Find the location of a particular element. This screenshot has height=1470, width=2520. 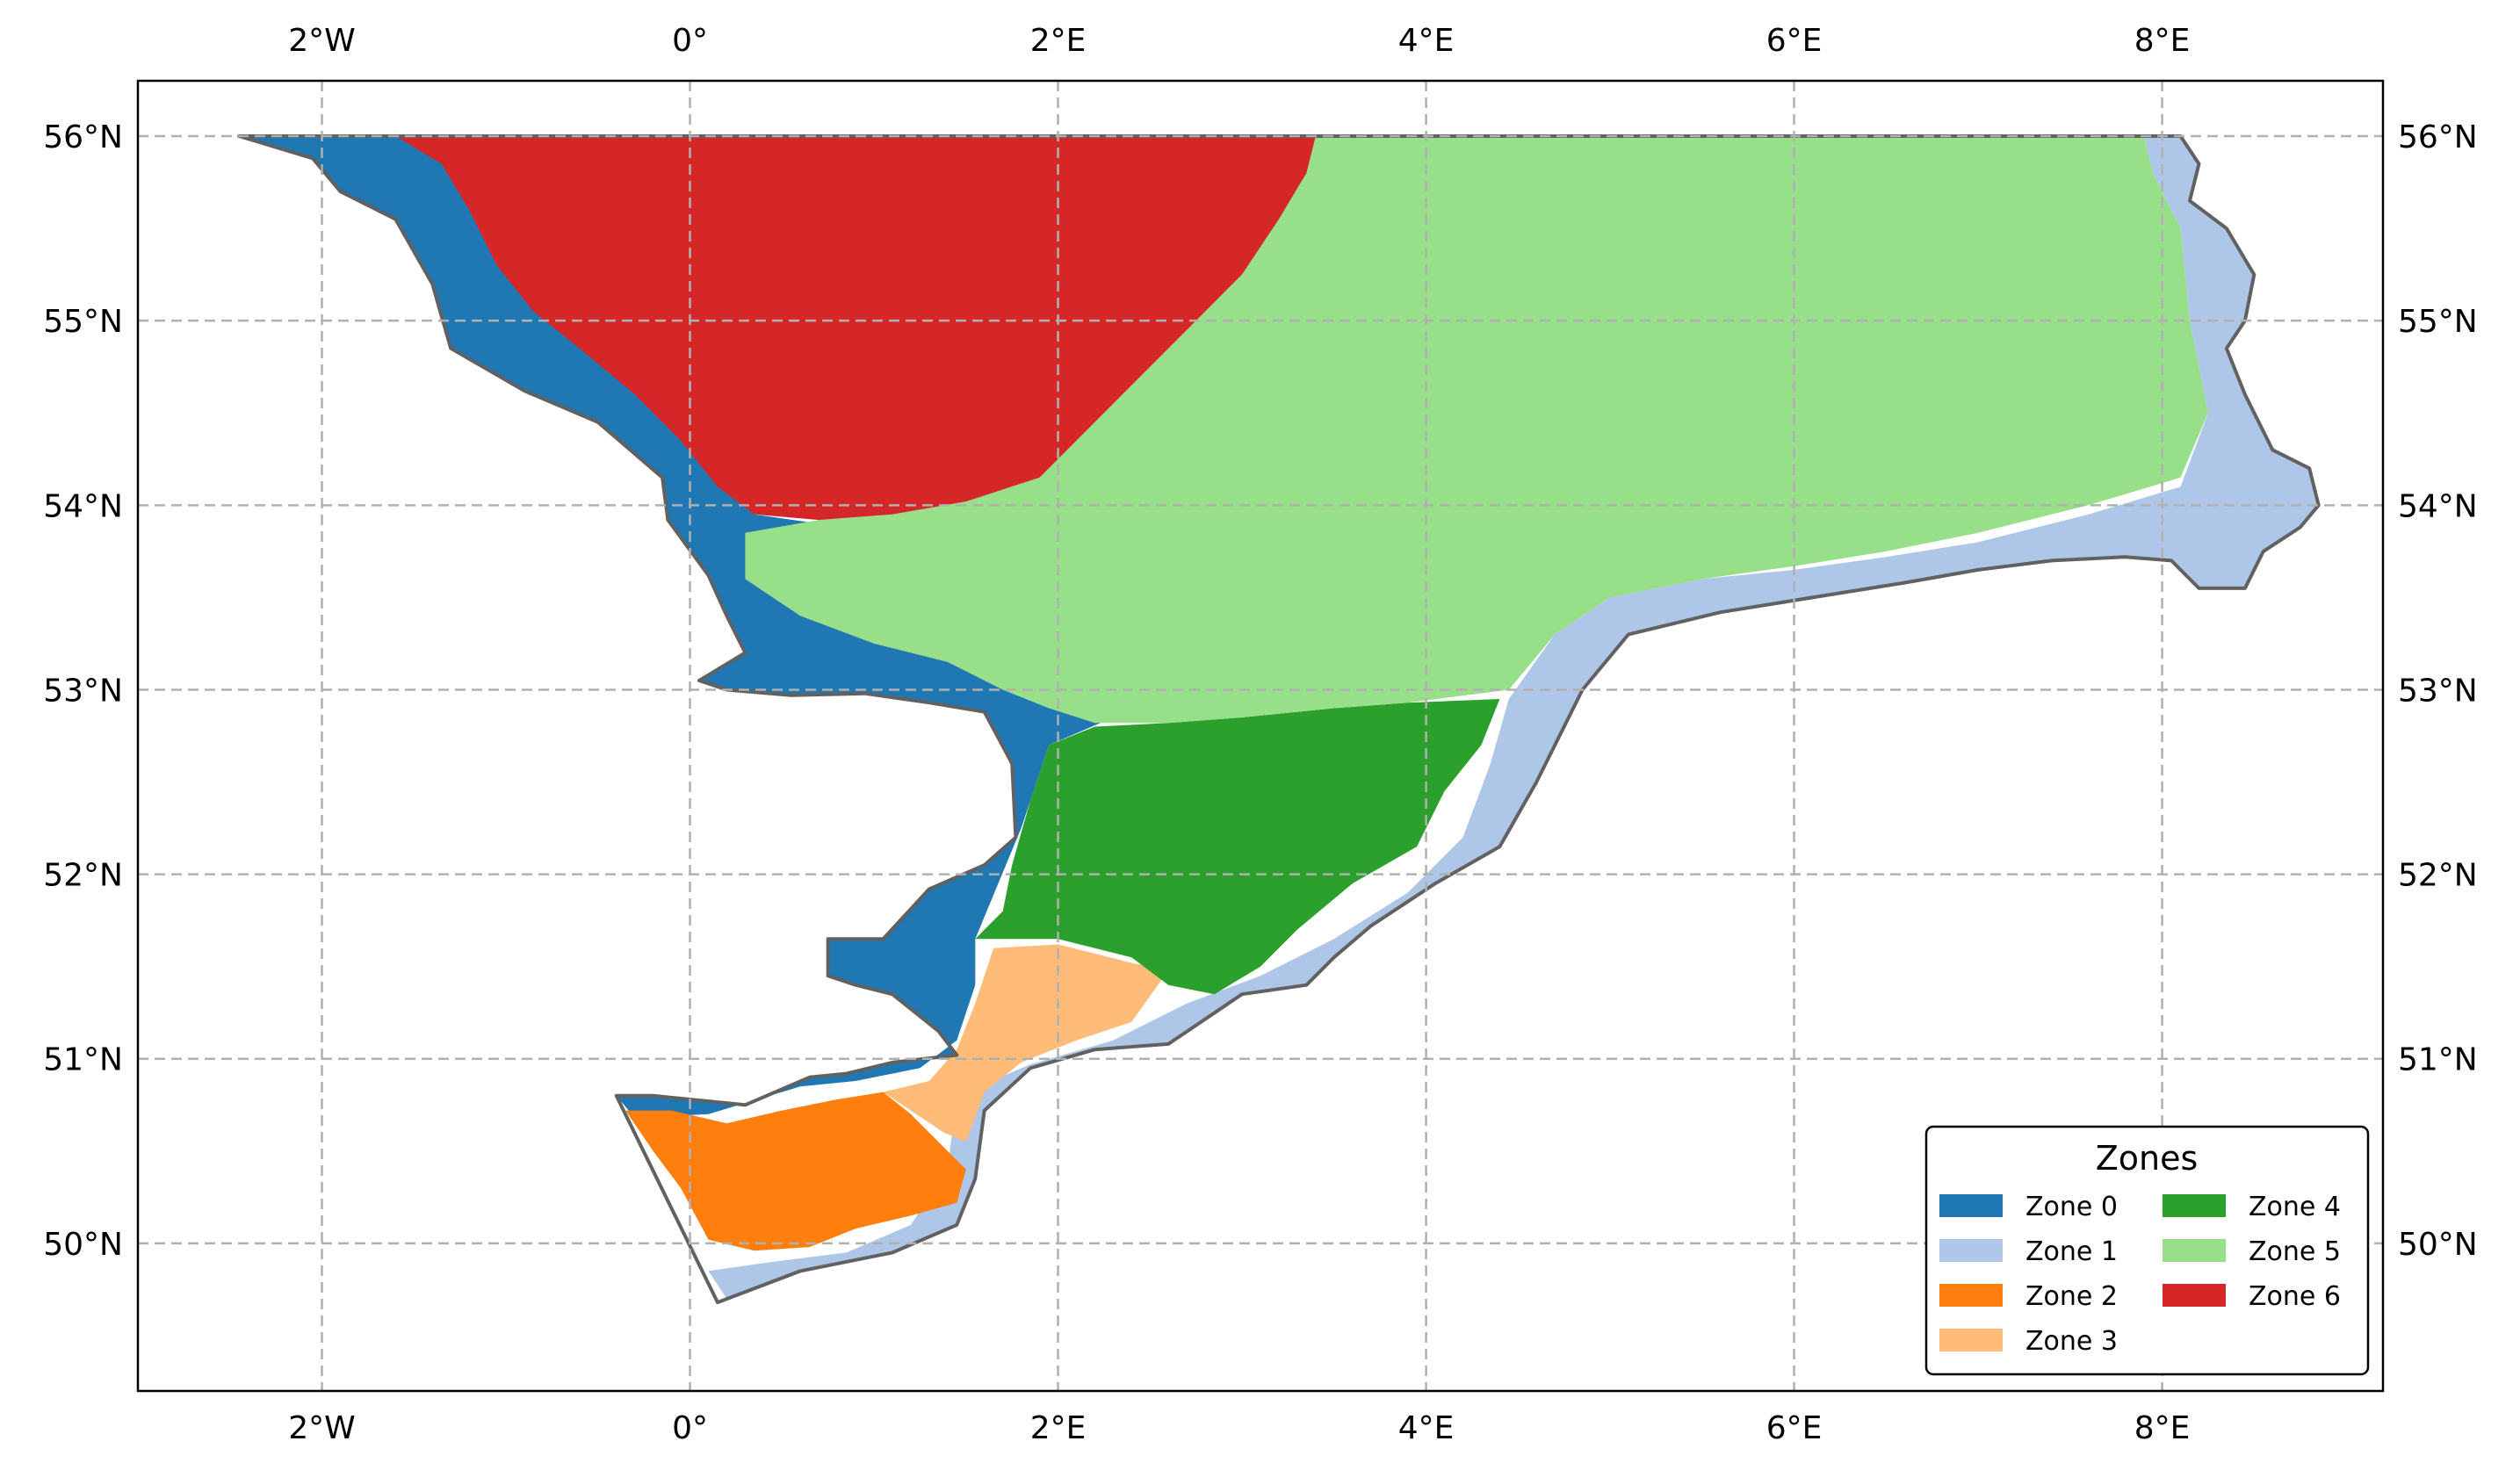

top-longitude-label: 8°E is located at coordinates (2162, 41).